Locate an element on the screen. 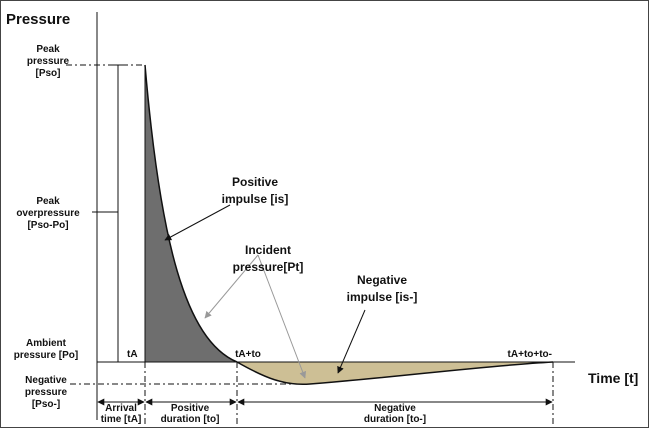 This screenshot has width=649, height=433. left-label: Ambient is located at coordinates (46, 343).